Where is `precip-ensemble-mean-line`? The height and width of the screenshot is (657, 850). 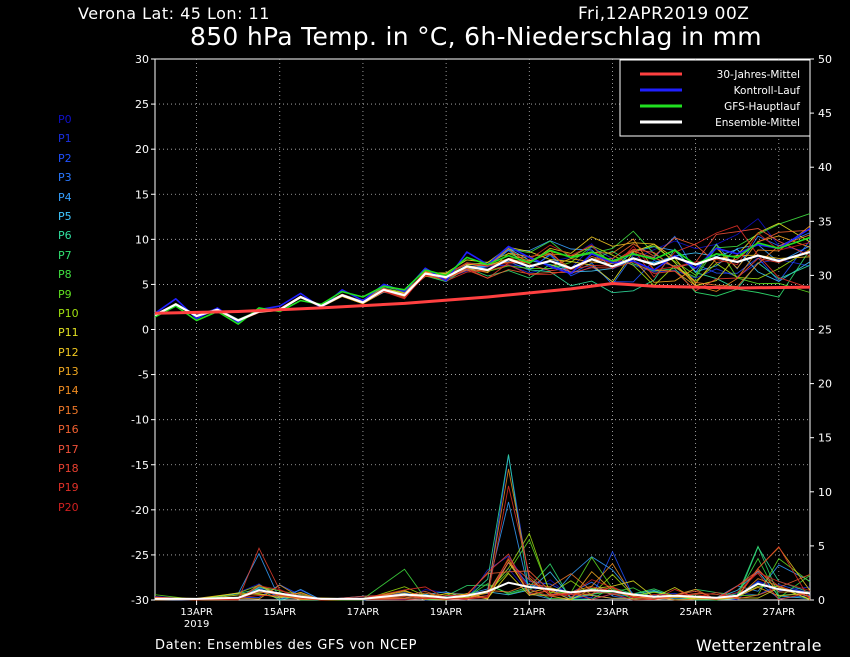
precip-ensemble-mean-line is located at coordinates (483, 590).